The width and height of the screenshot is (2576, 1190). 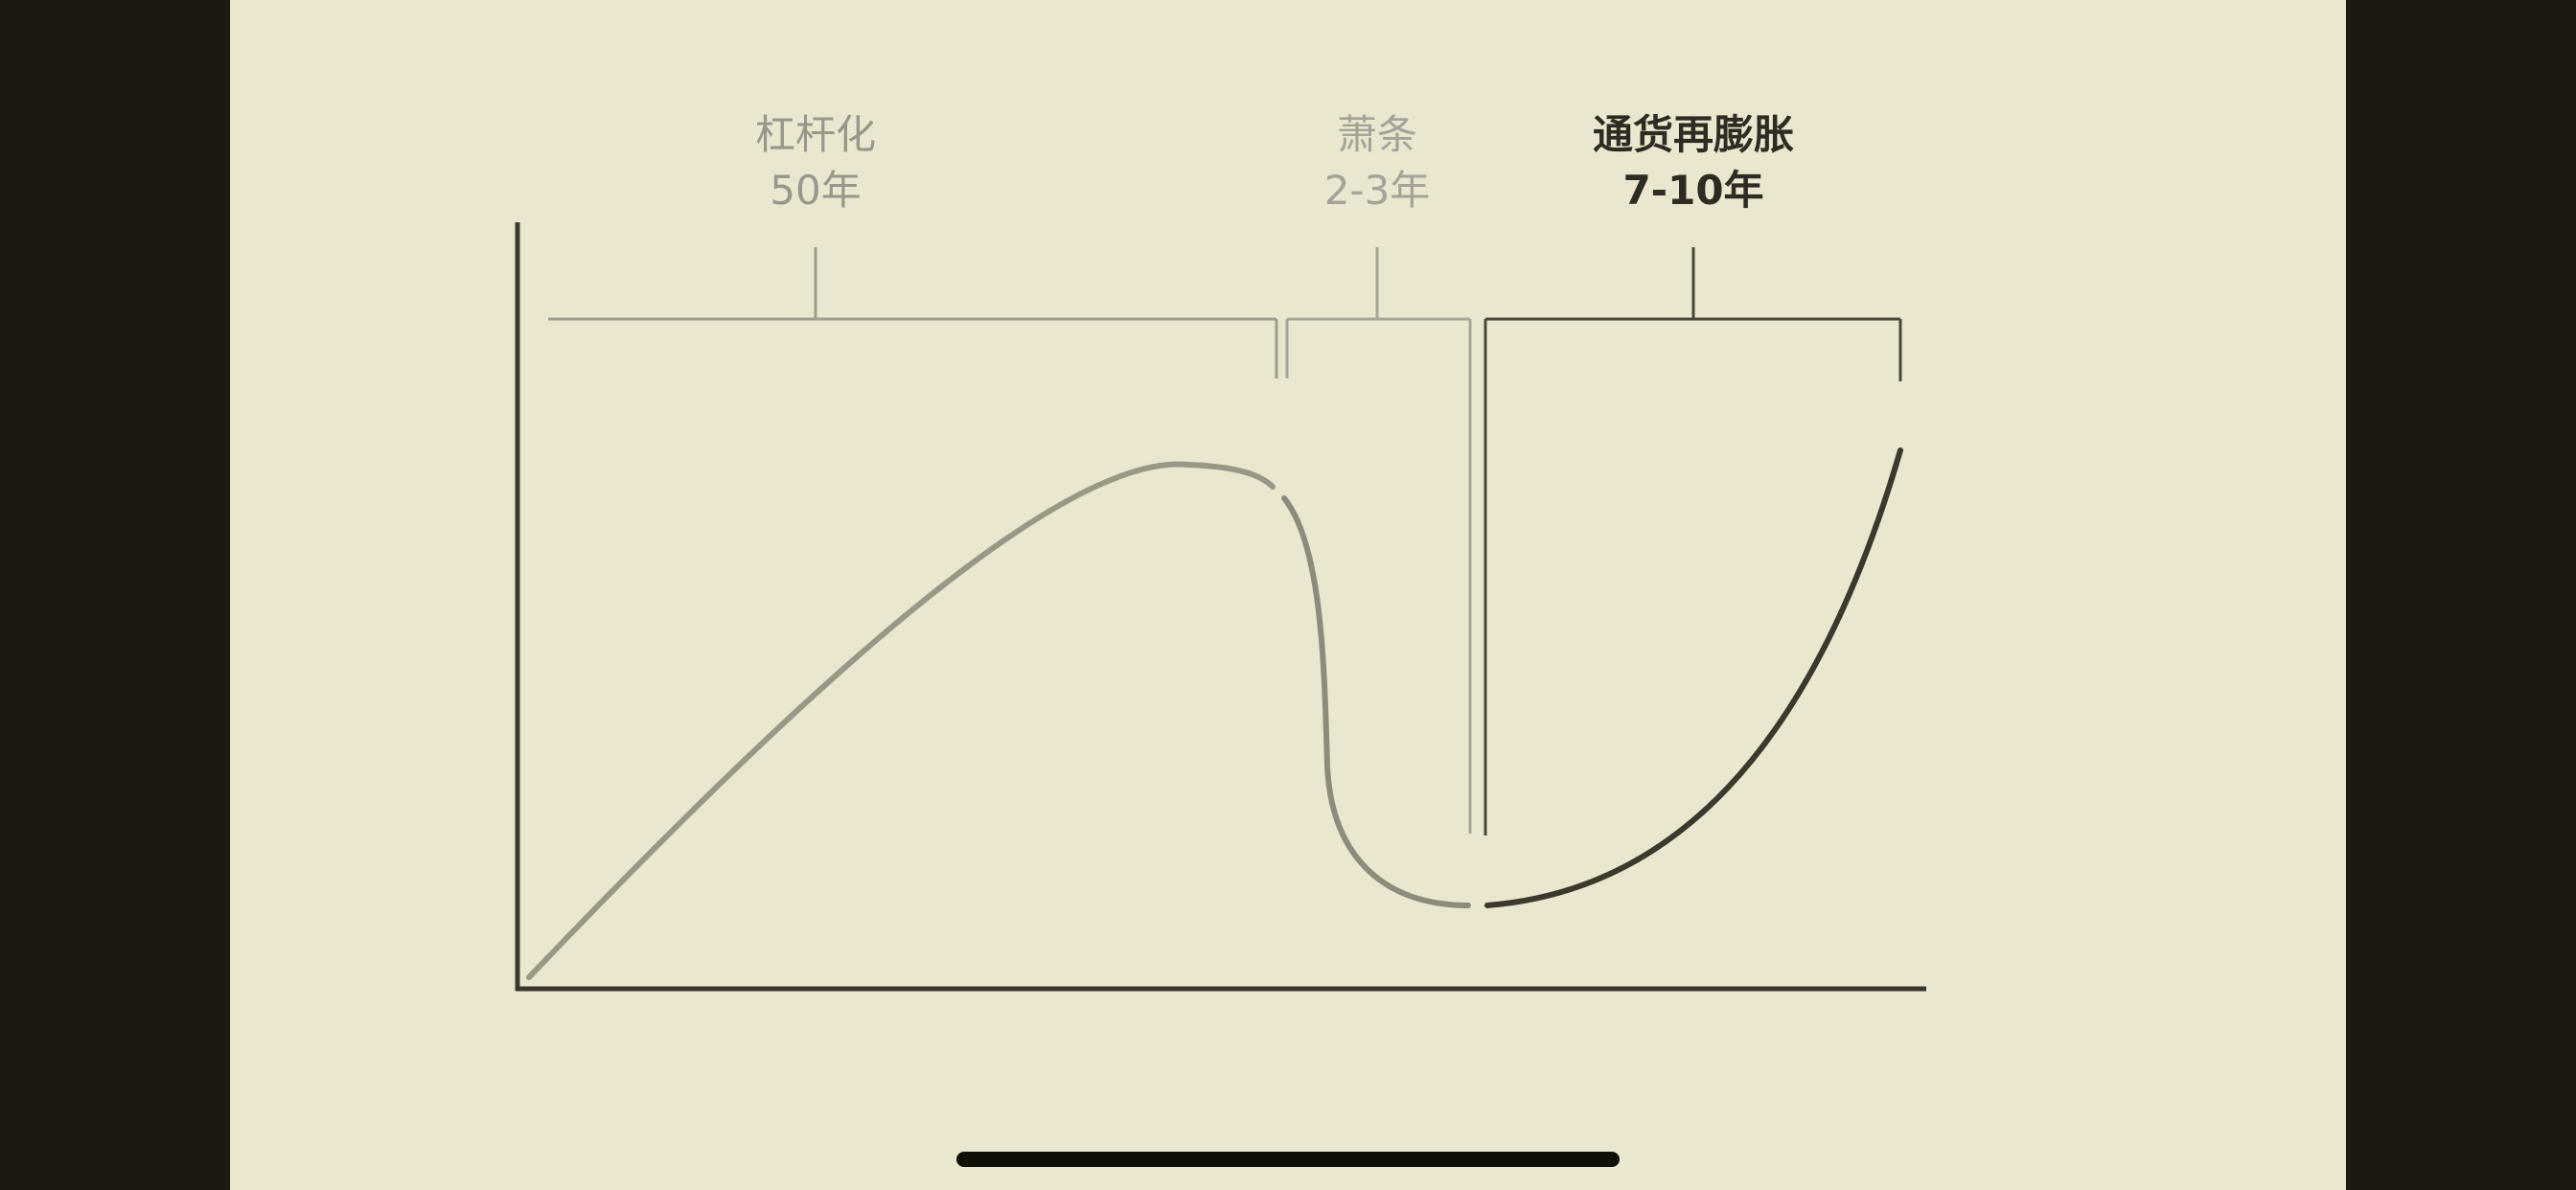 I want to click on curve-reflation, so click(x=1693, y=678).